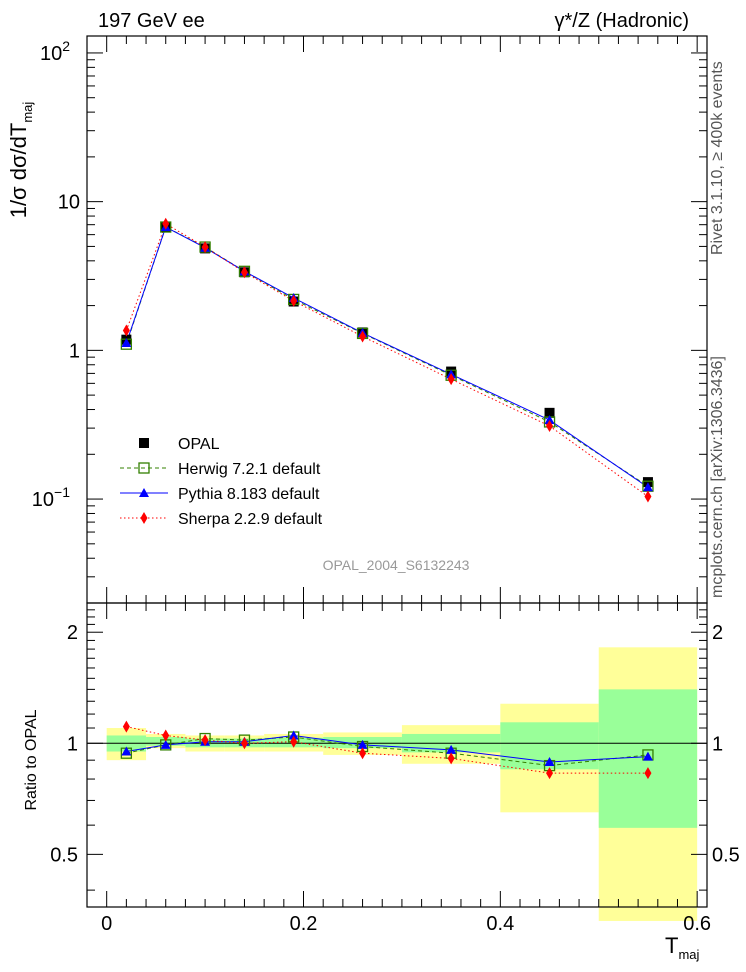 This screenshot has height=972, width=746. Describe the element at coordinates (697, 924) in the screenshot. I see `x-tick-label: 0.6` at that location.